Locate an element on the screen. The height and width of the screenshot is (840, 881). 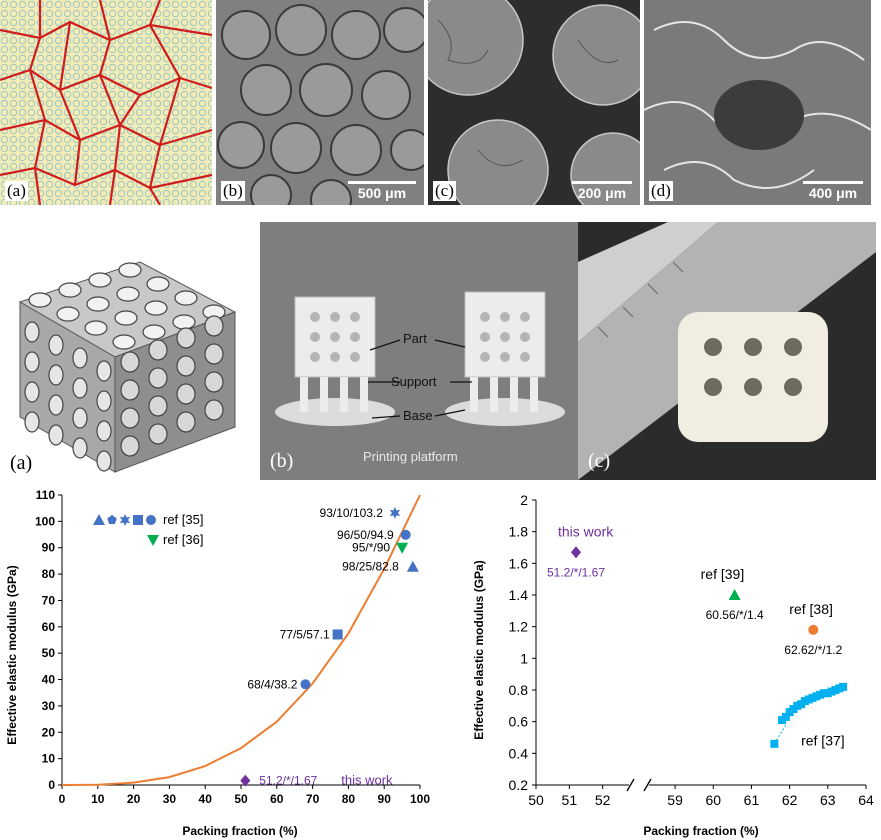
series-name: this work is located at coordinates (586, 531).